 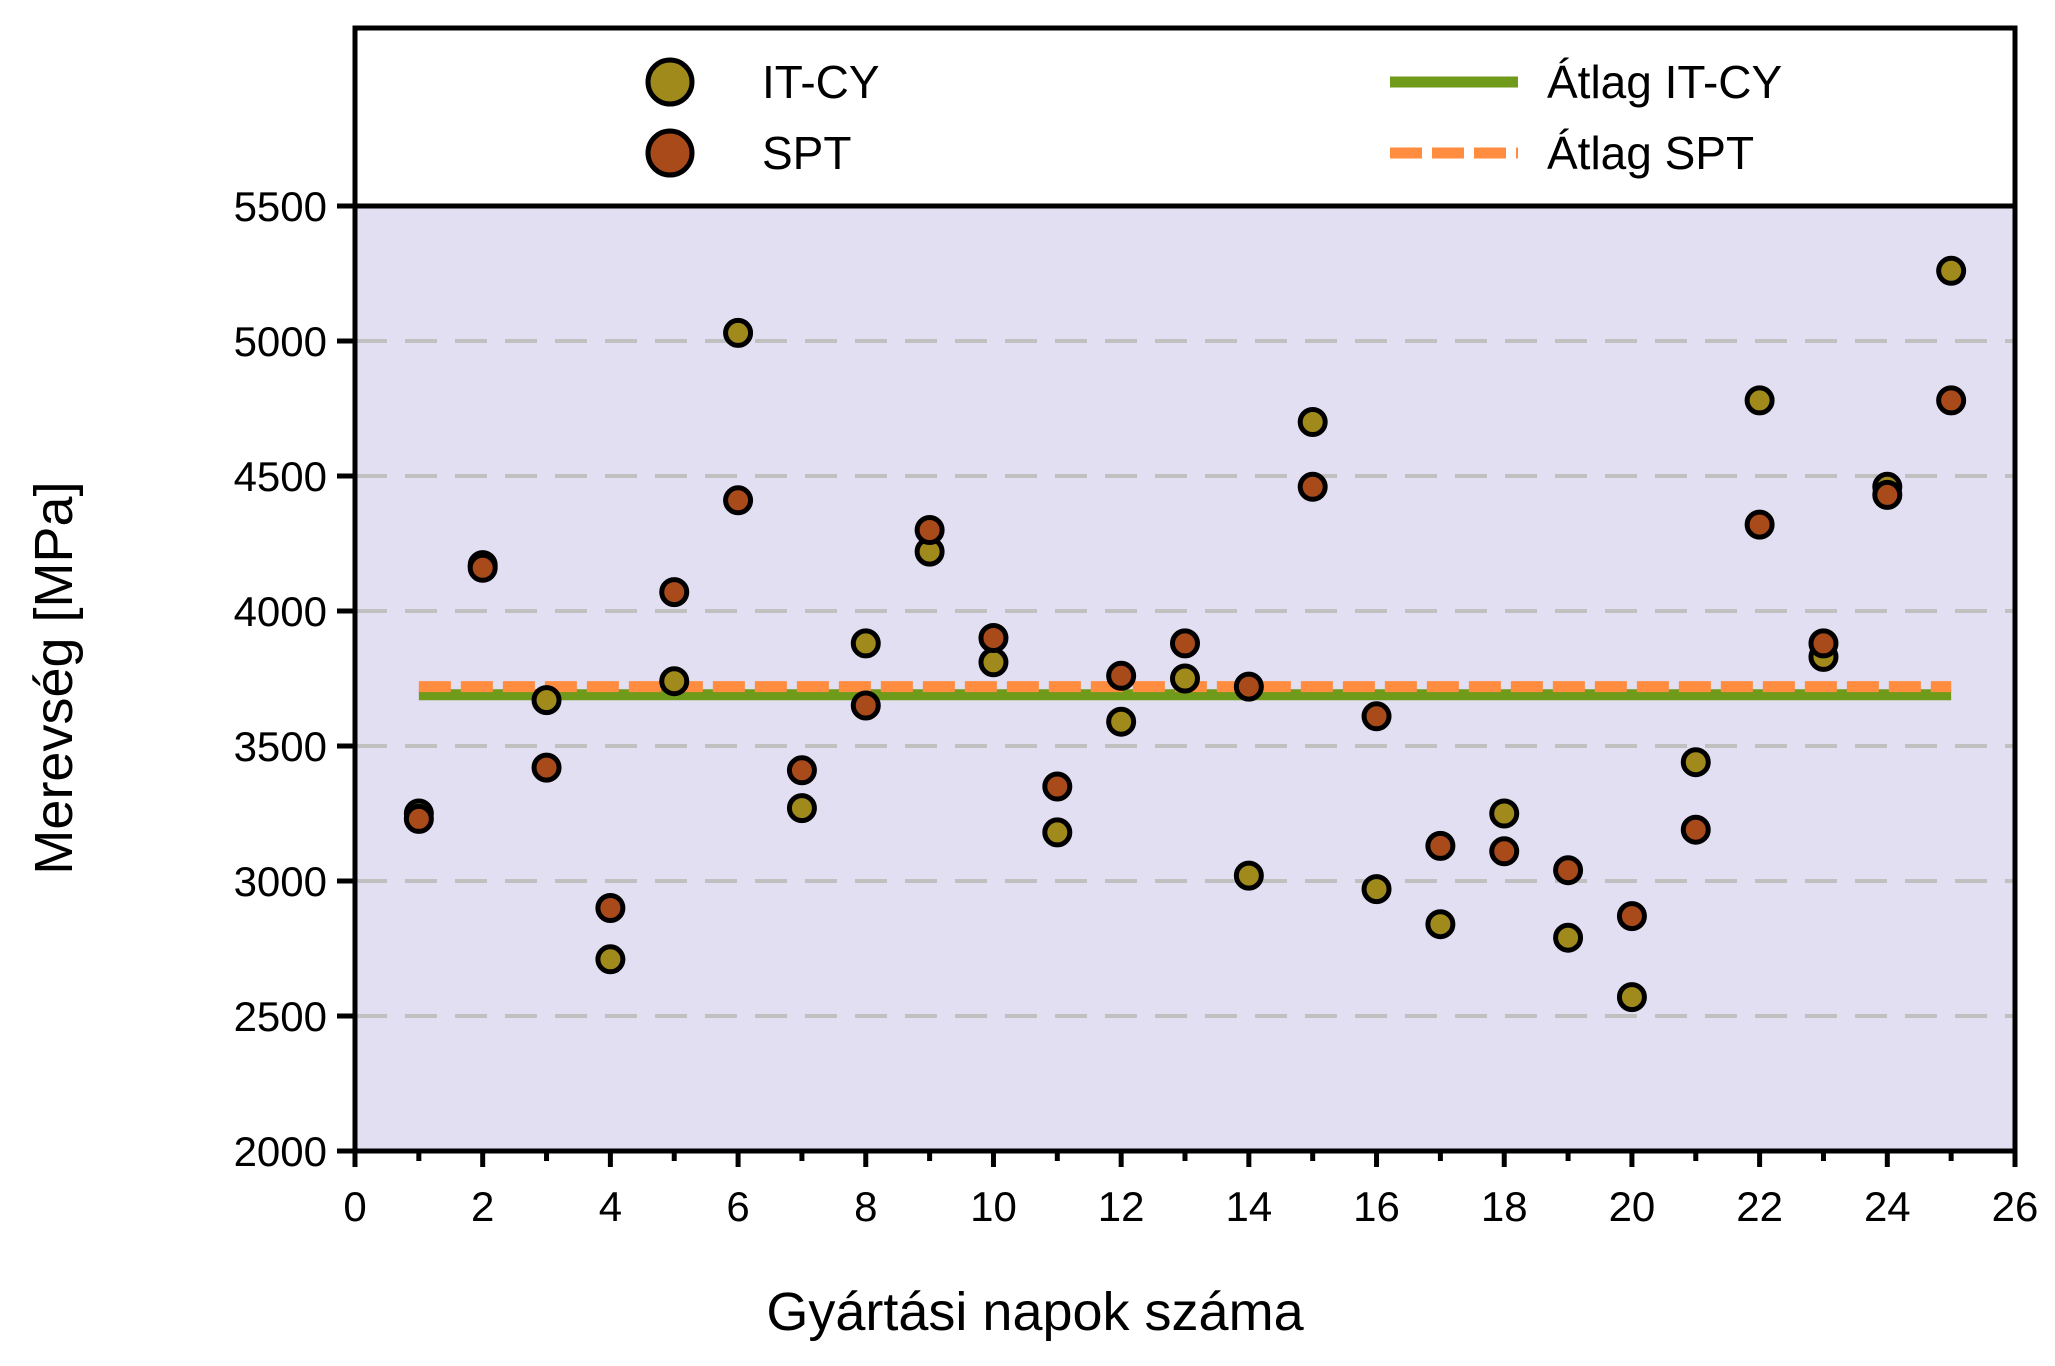 I want to click on legend: IT-CY SPT Átlag IT-CY Átlag SPT, so click(x=1213, y=117).